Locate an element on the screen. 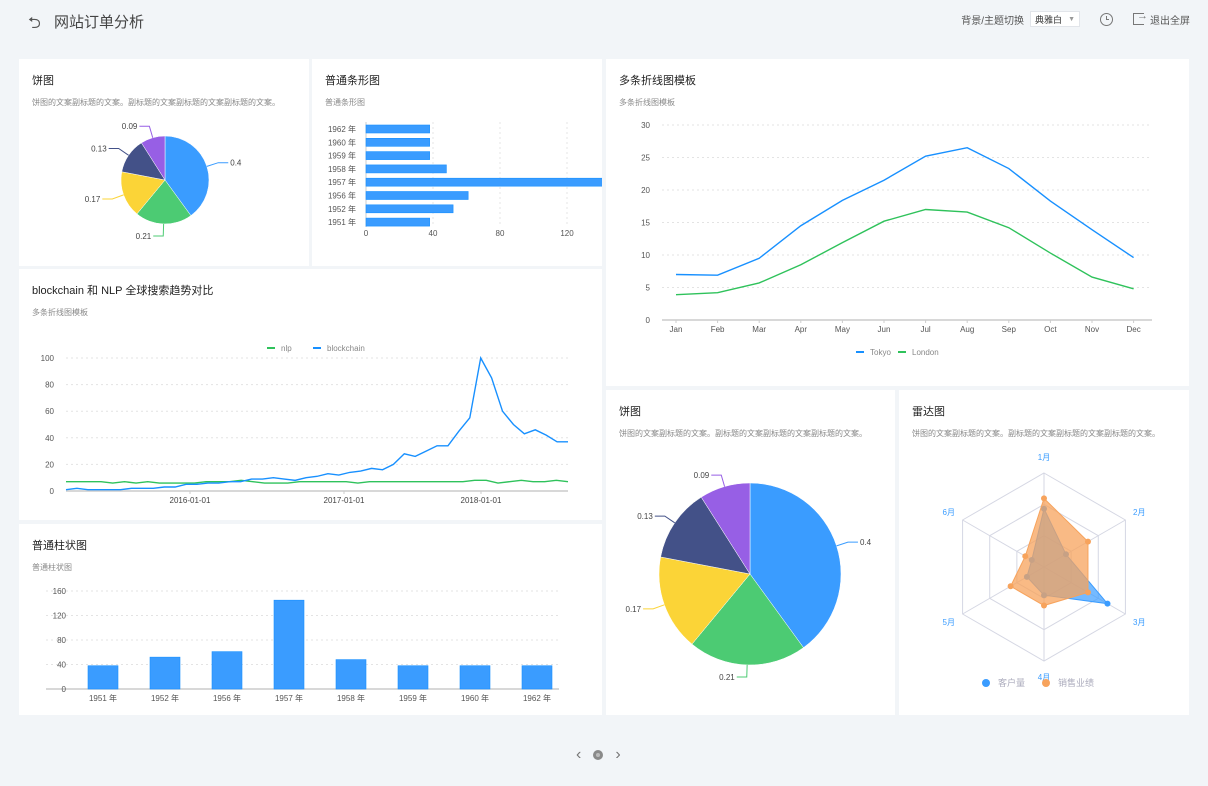 The height and width of the screenshot is (786, 1208). category-label: Feb is located at coordinates (718, 329).